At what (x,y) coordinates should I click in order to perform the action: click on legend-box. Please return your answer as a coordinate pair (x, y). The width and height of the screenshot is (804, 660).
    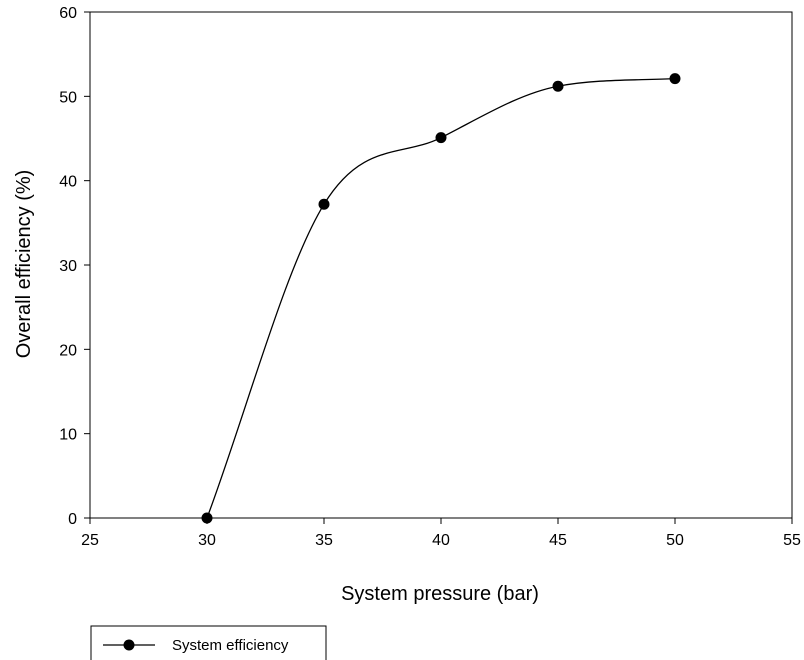
    Looking at the image, I should click on (208, 642).